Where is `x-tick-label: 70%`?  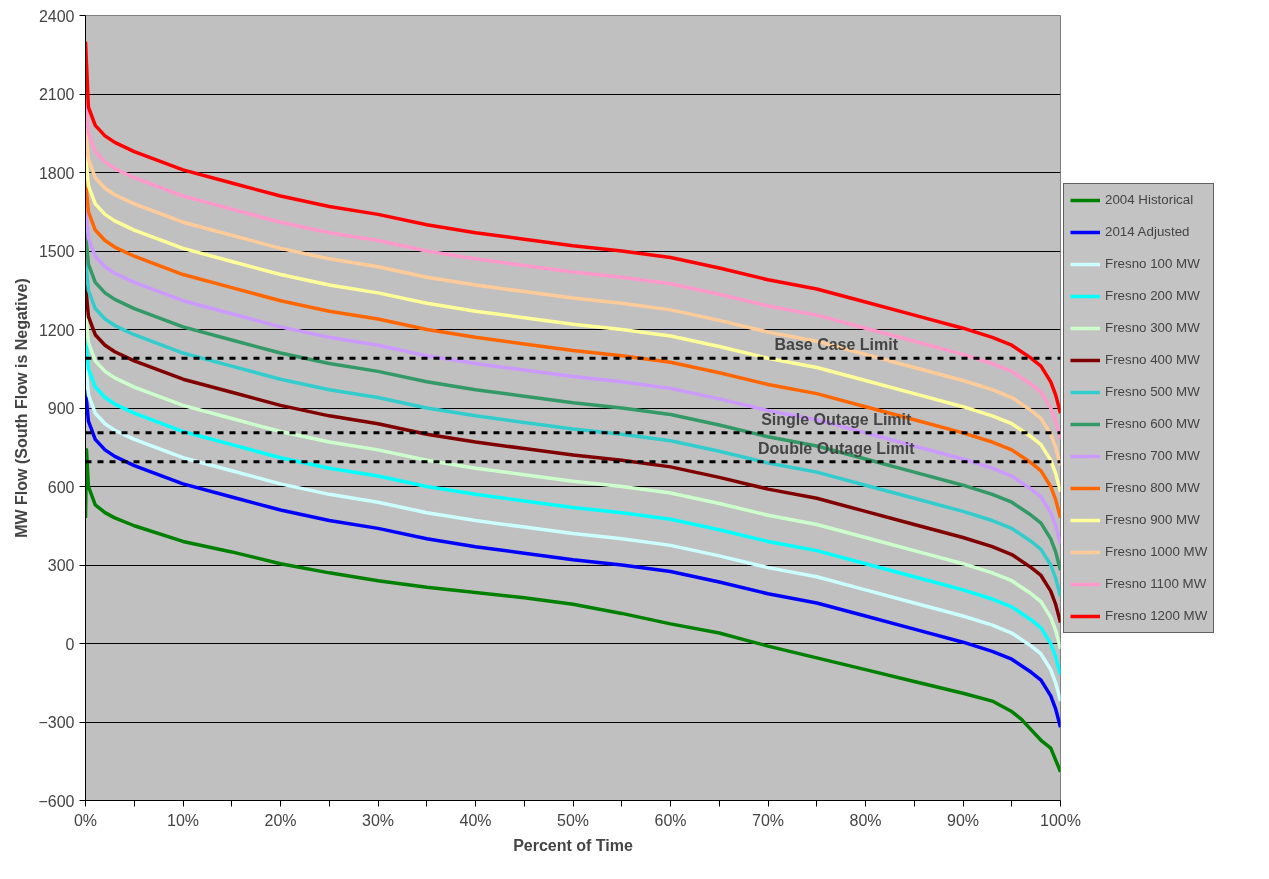 x-tick-label: 70% is located at coordinates (768, 820).